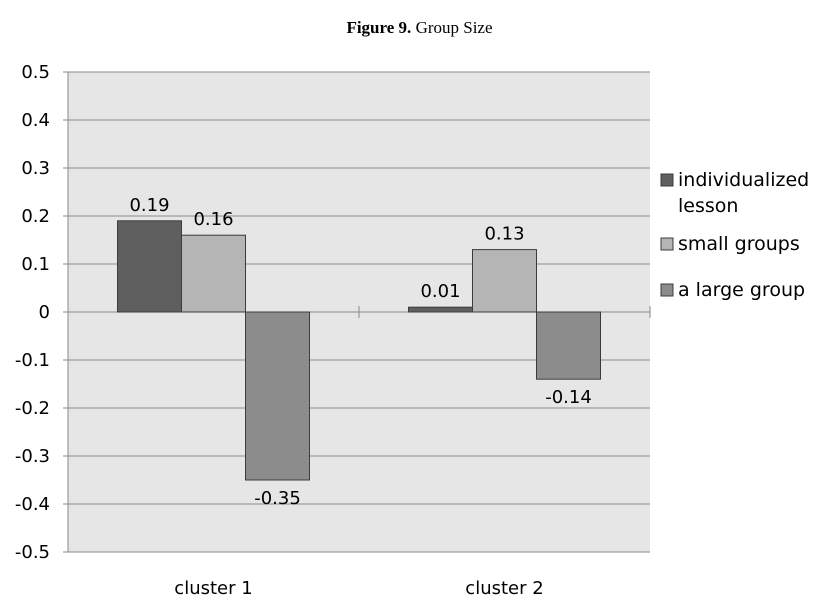 This screenshot has height=607, width=839. What do you see at coordinates (35, 120) in the screenshot?
I see `y-tick-label: 0.4` at bounding box center [35, 120].